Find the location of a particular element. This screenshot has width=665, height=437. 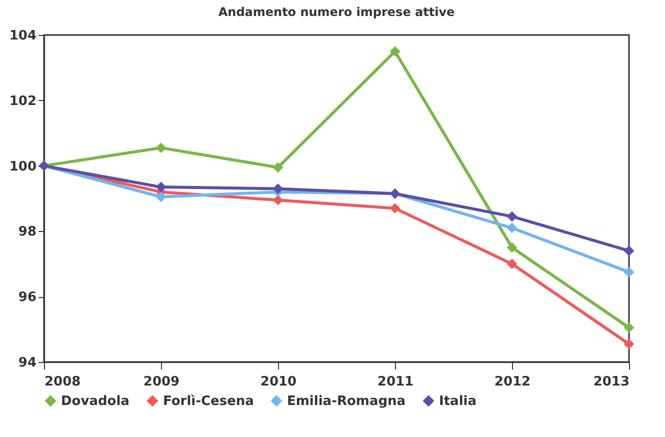

legend-label: Dovadola is located at coordinates (95, 401).